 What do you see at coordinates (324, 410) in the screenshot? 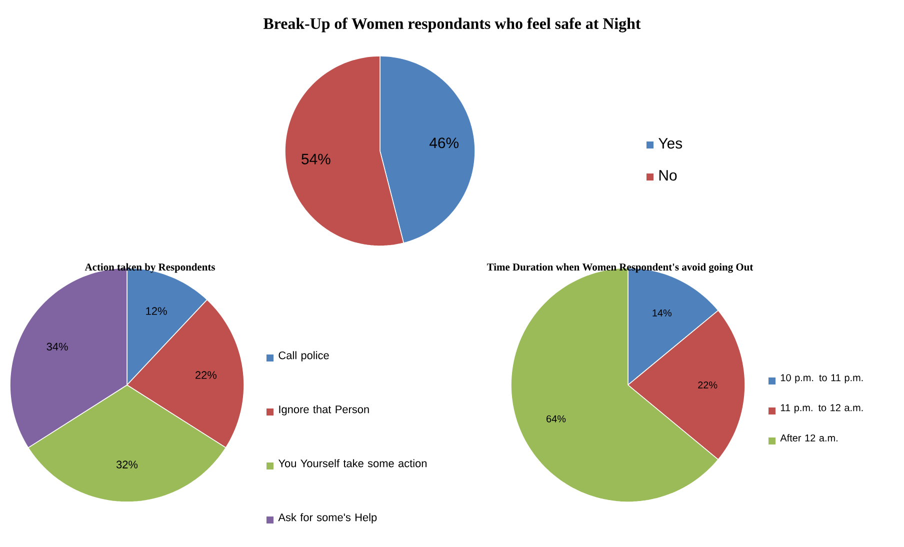
I see `legend-label: Ignore that Person` at bounding box center [324, 410].